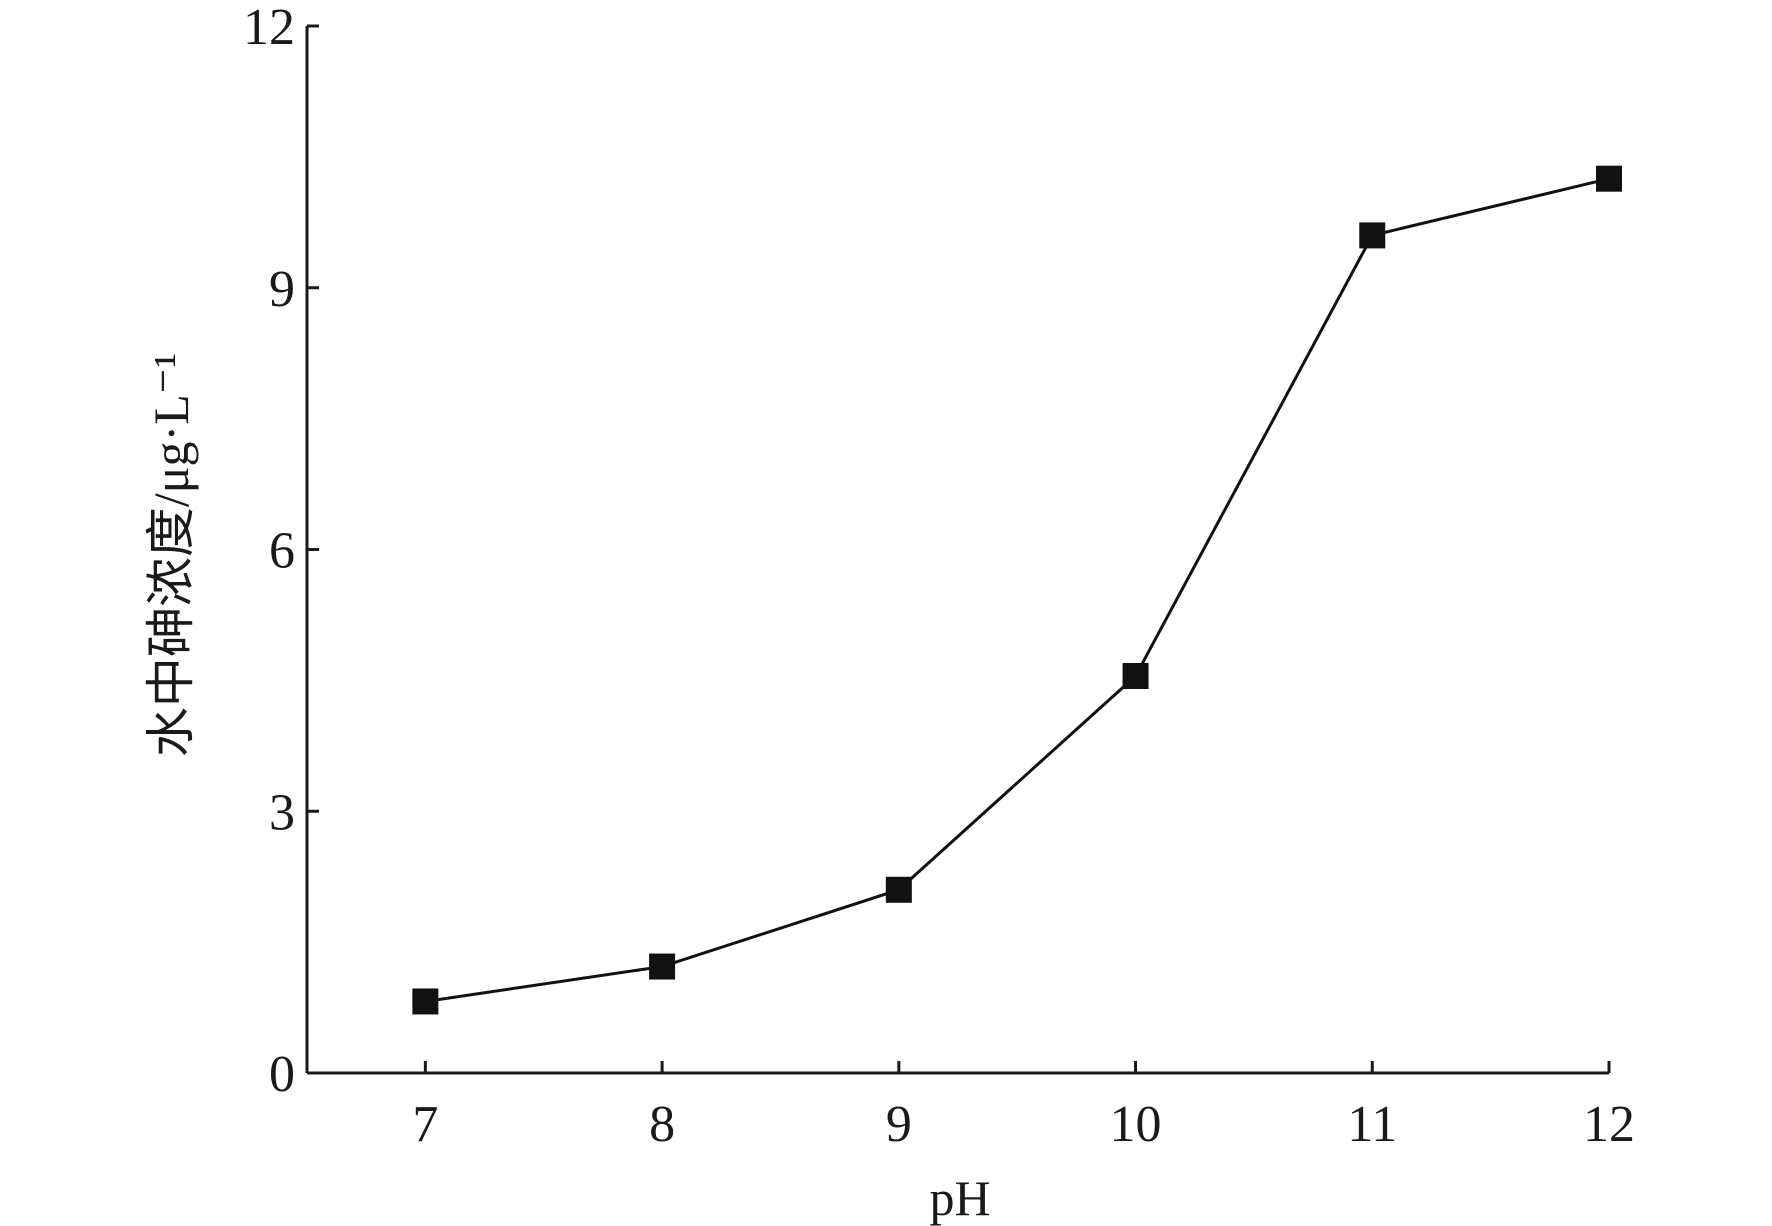 The height and width of the screenshot is (1226, 1772). What do you see at coordinates (282, 289) in the screenshot?
I see `y-tick-label: 9` at bounding box center [282, 289].